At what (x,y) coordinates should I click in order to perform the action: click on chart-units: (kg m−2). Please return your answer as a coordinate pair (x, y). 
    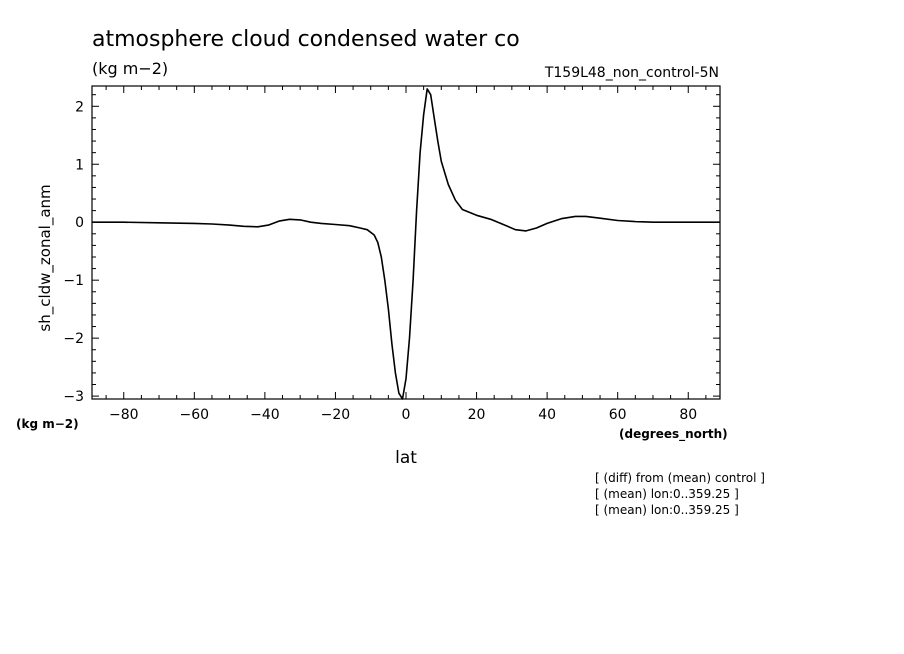
    Looking at the image, I should click on (130, 68).